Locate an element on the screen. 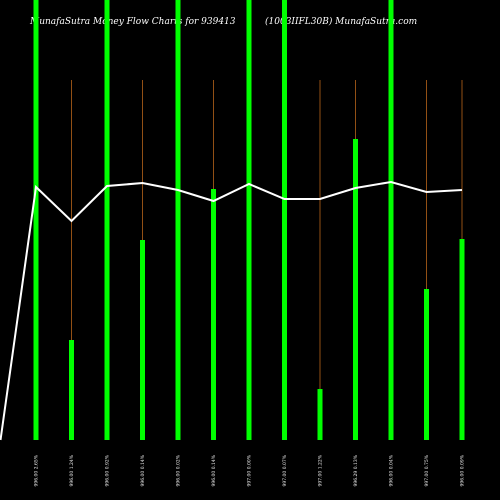 The image size is (500, 500). x-tick-label: 997.00 1.22% is located at coordinates (321, 470).